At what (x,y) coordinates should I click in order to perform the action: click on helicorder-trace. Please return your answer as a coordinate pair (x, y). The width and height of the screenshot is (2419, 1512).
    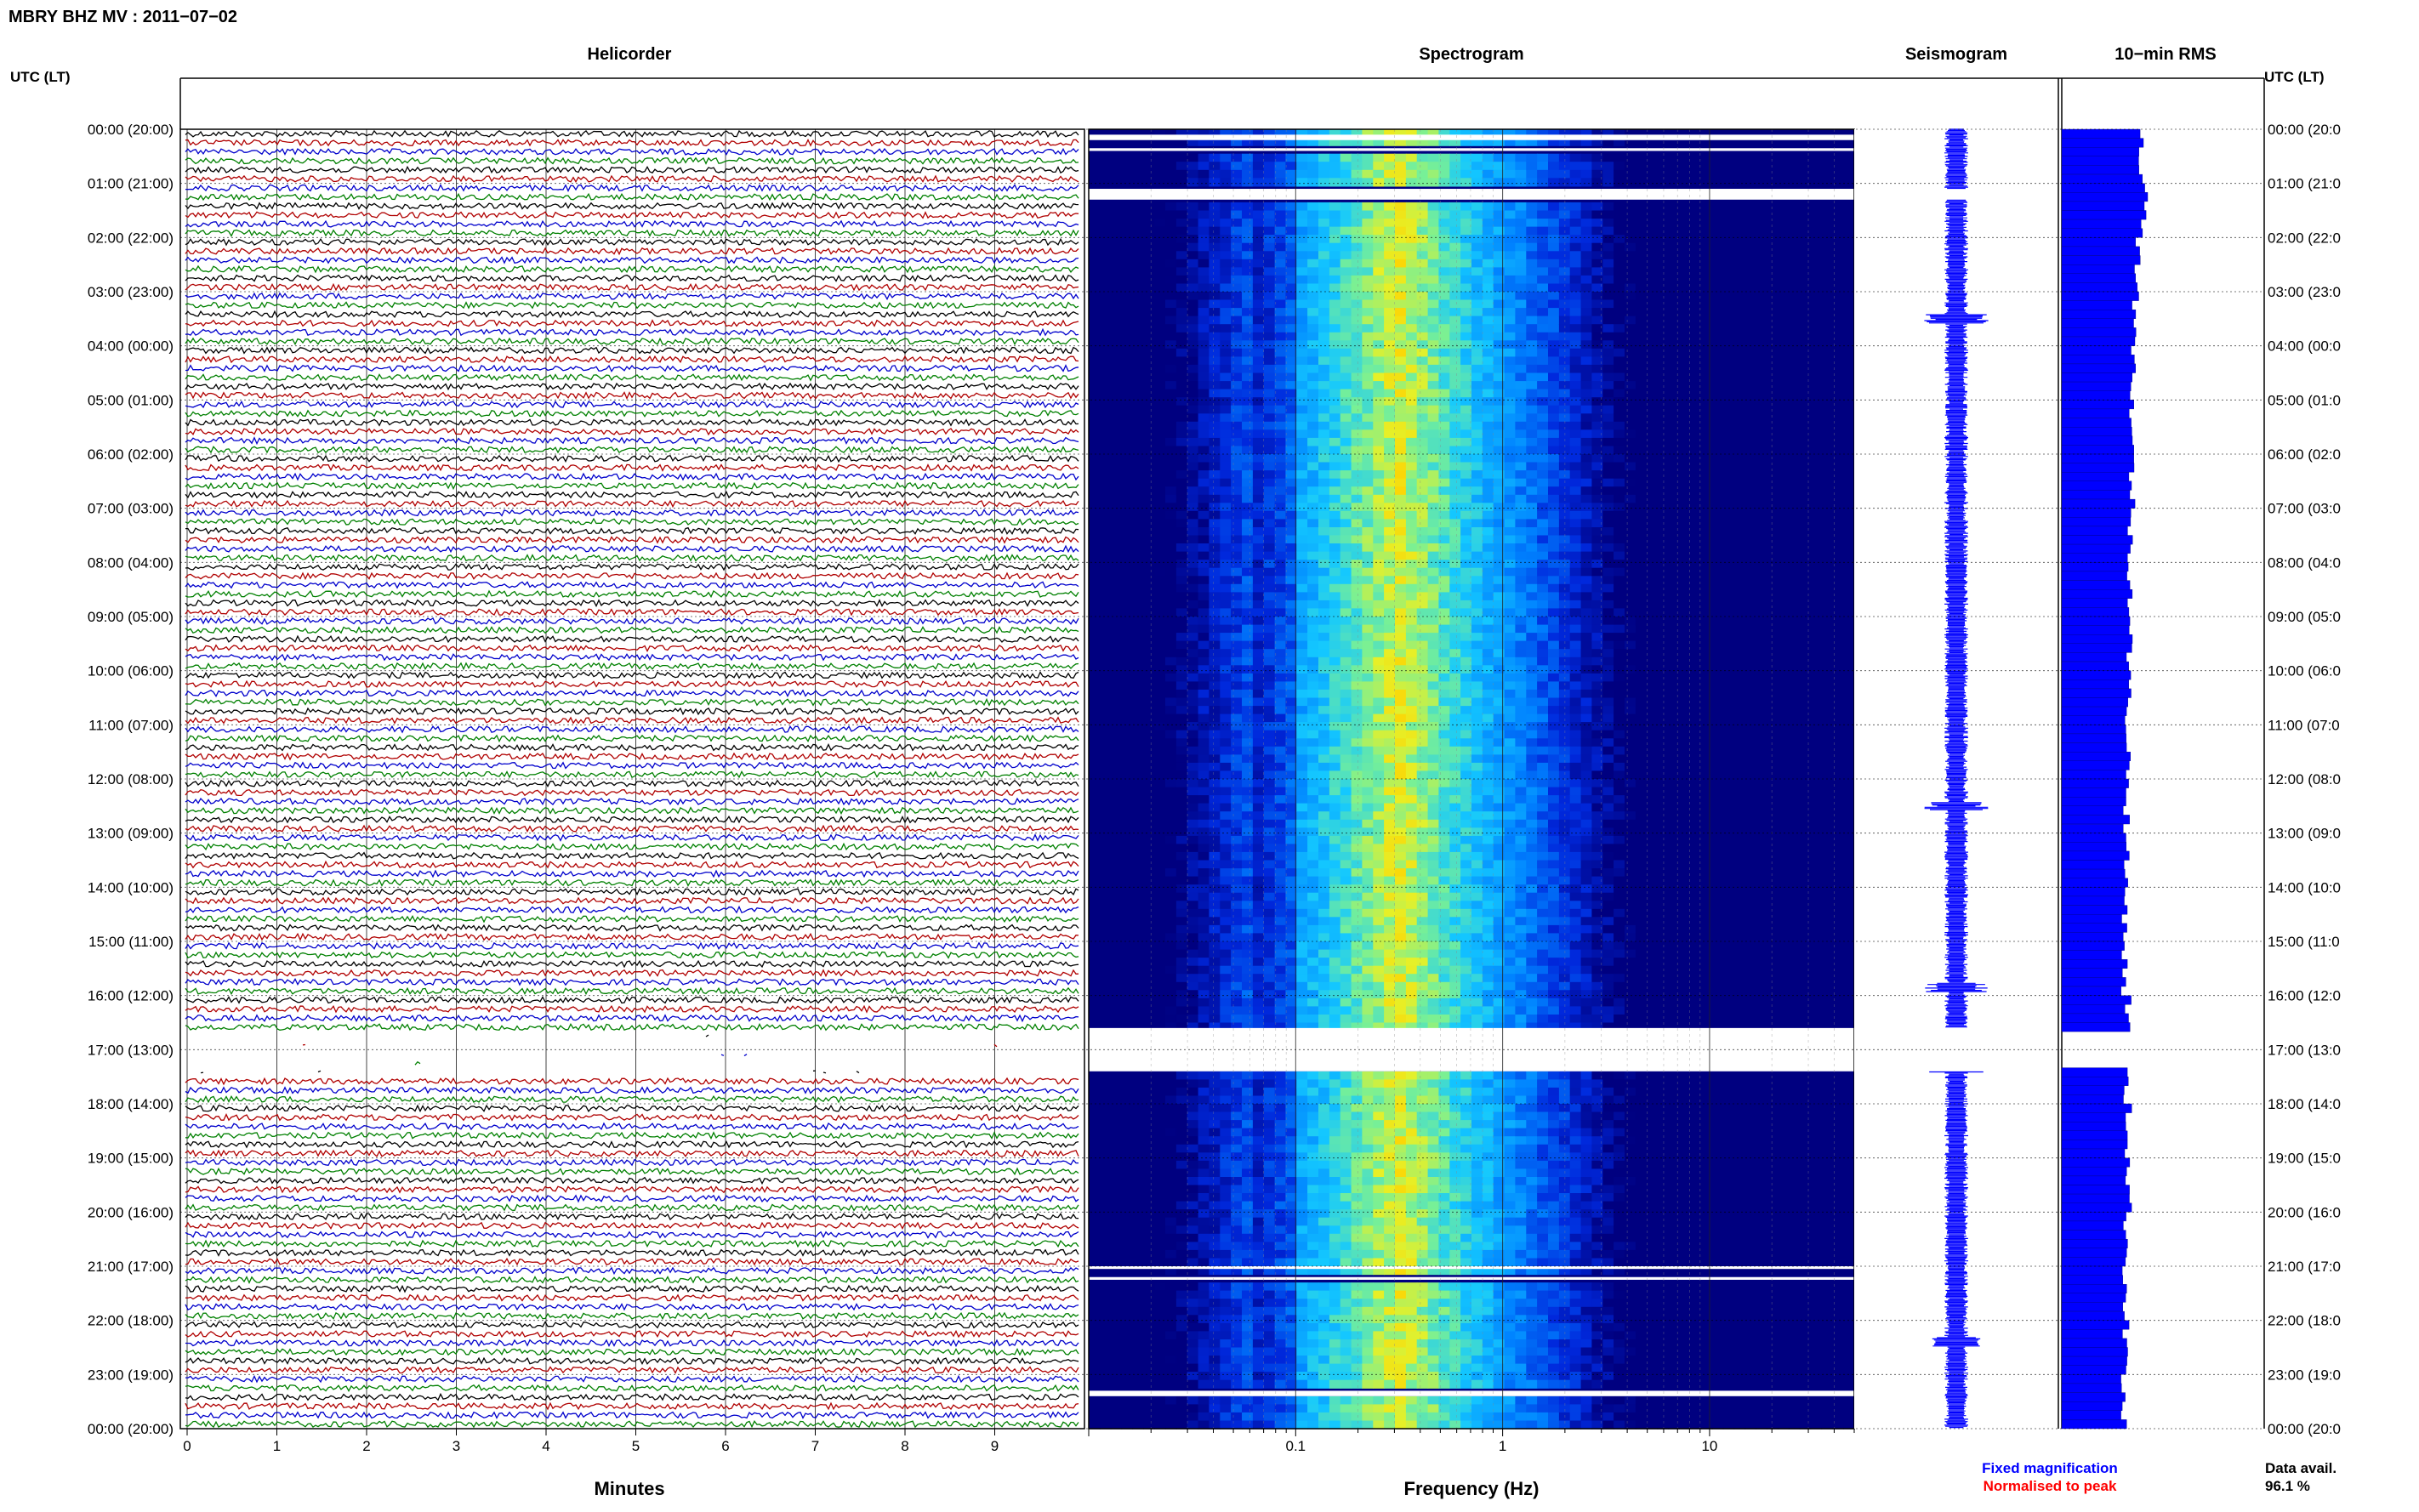
    Looking at the image, I should click on (632, 142).